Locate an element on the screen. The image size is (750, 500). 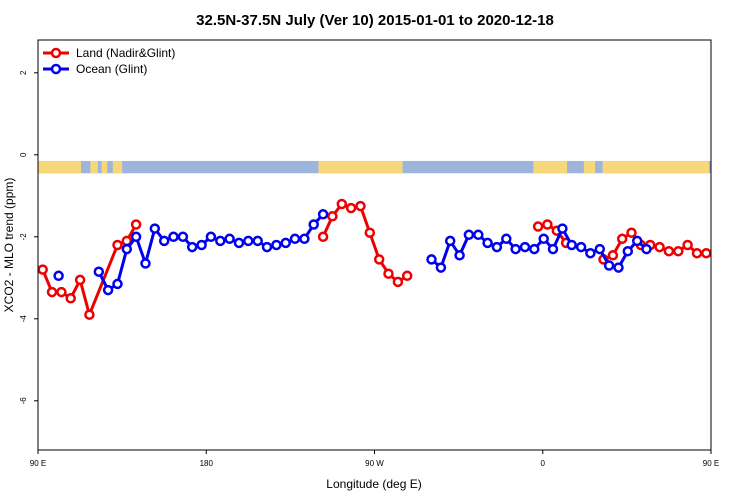
x-axis: 90 E 180 90 W 0 90 E is located at coordinates (374, 459).